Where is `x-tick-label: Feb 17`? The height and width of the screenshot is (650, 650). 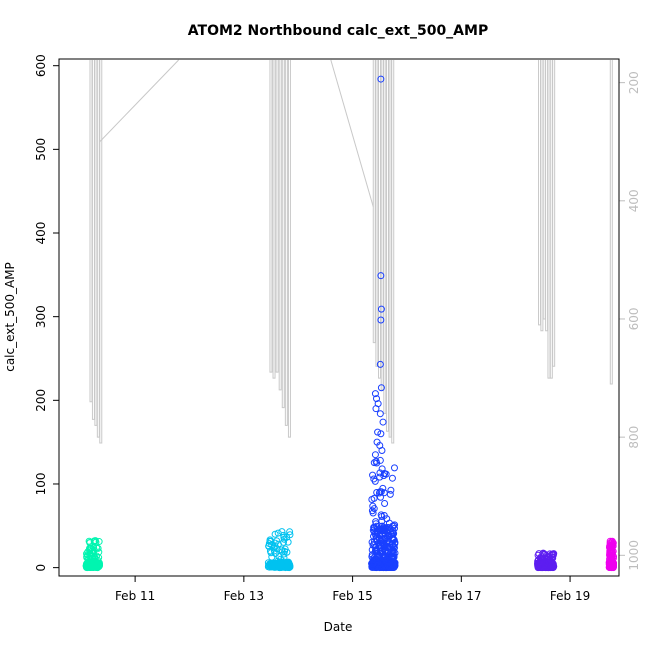
x-tick-label: Feb 17 is located at coordinates (461, 596).